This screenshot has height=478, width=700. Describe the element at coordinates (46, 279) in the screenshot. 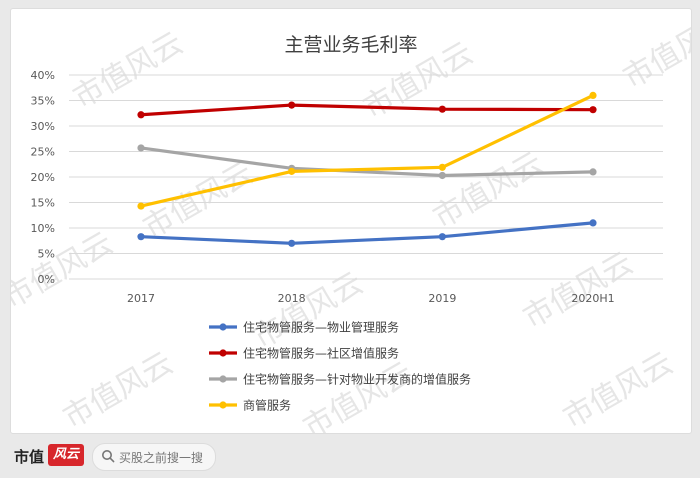

I see `y-tick-label: 0%` at that location.